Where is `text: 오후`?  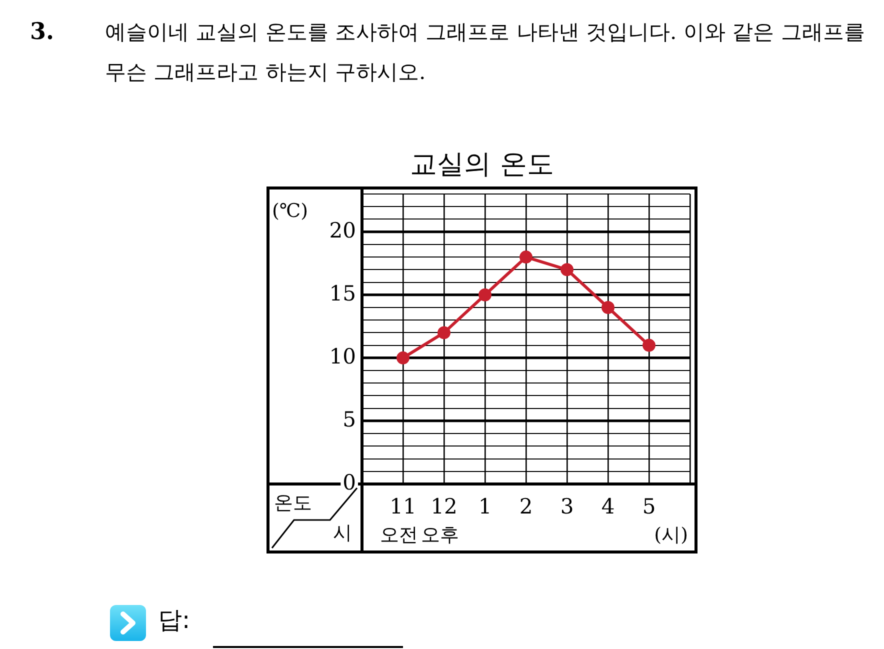
text: 오후 is located at coordinates (440, 535).